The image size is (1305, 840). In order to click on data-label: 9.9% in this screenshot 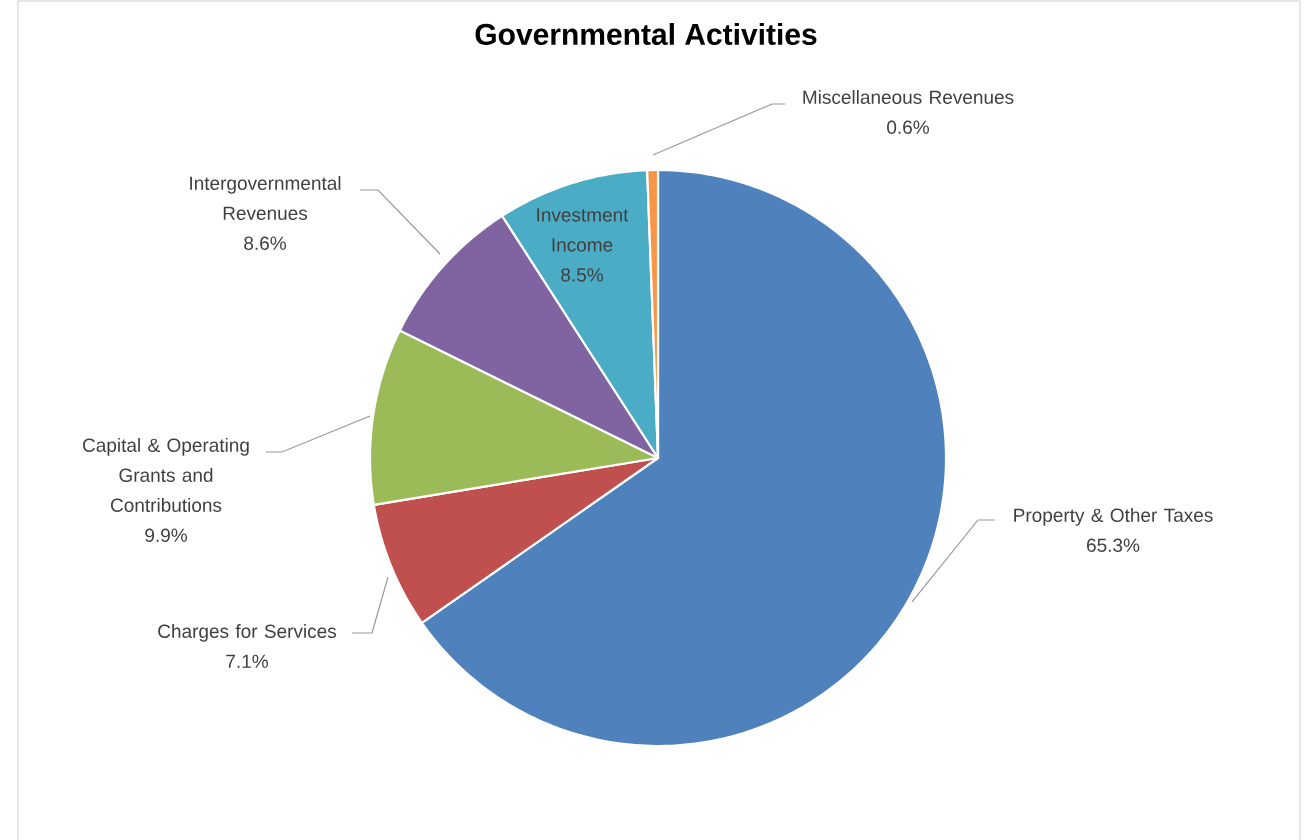, I will do `click(166, 535)`.